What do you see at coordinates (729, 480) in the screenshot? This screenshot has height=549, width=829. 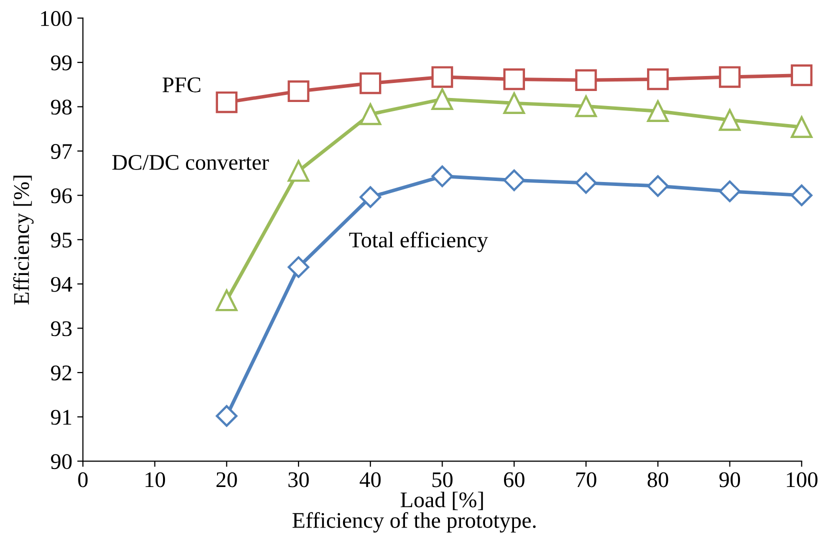 I see `x-tick-label: 90` at bounding box center [729, 480].